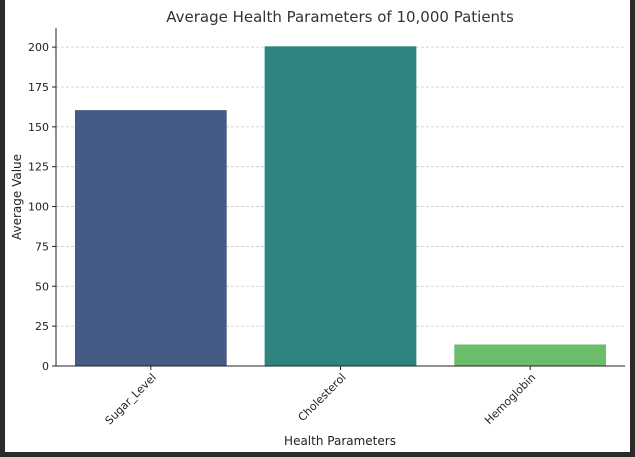 Image resolution: width=635 pixels, height=457 pixels. I want to click on y-tick-label: 200, so click(38, 47).